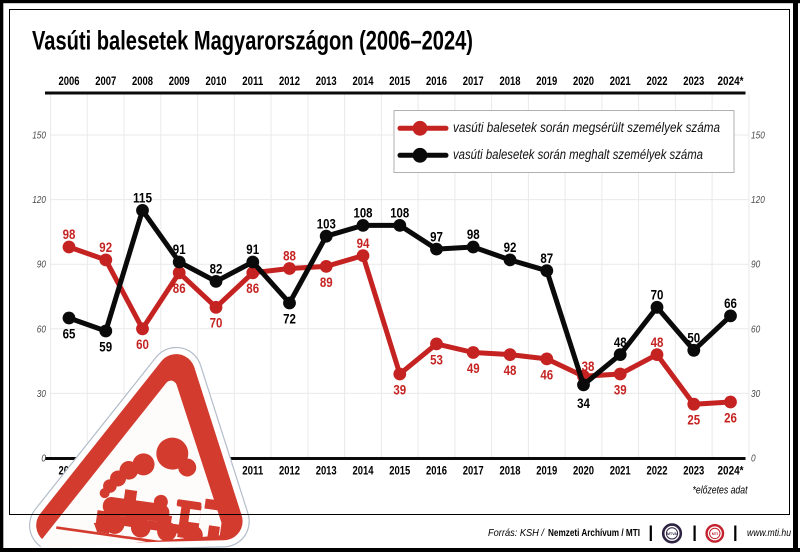  What do you see at coordinates (69, 82) in the screenshot?
I see `svg-text: 2006` at bounding box center [69, 82].